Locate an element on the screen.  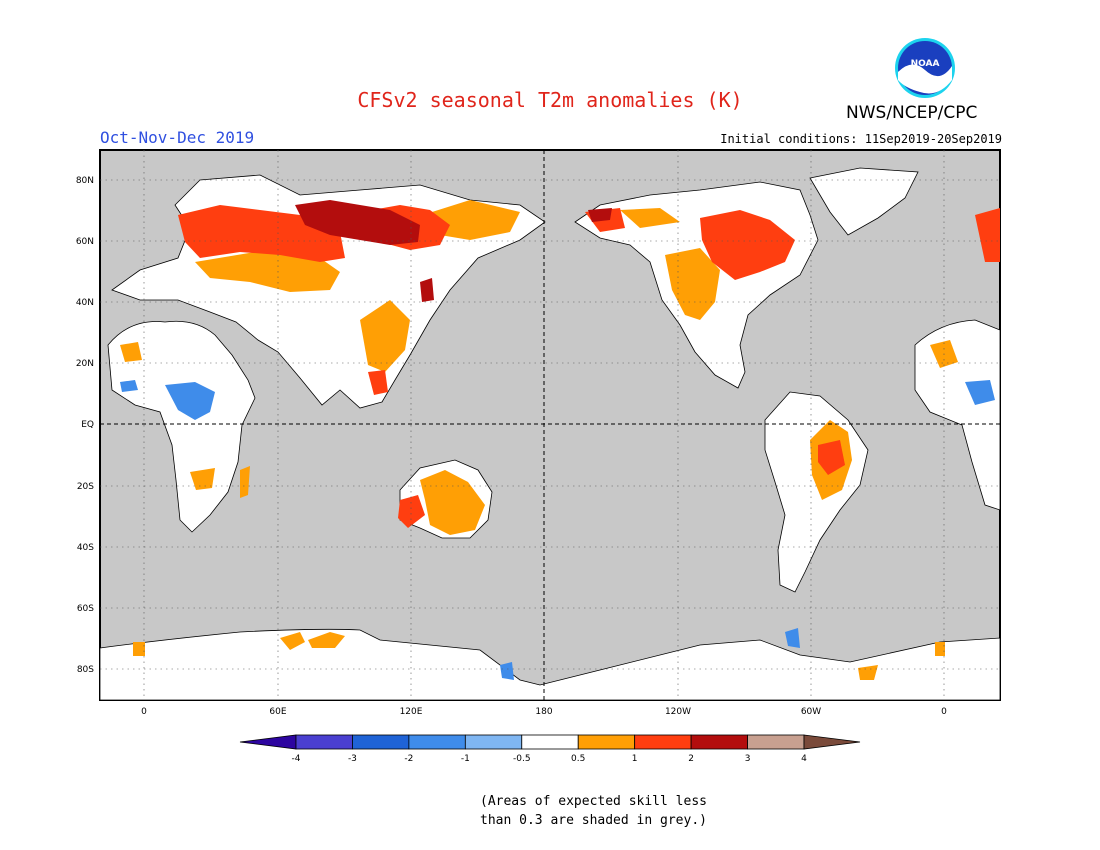
lat-label: 40S is located at coordinates (85, 548).